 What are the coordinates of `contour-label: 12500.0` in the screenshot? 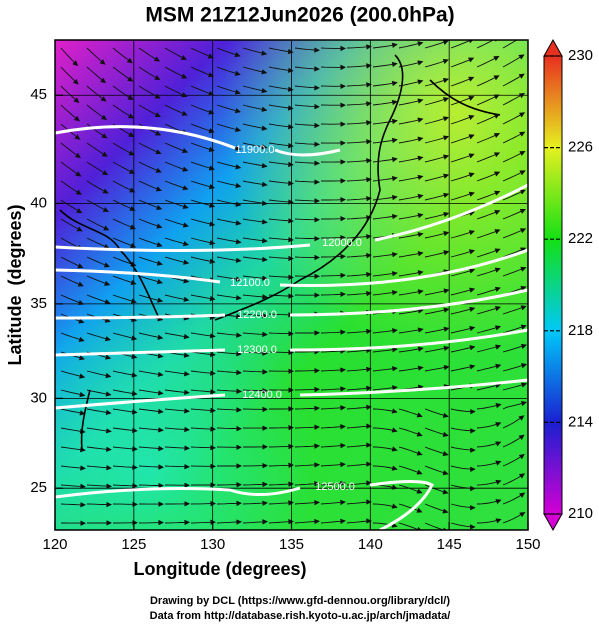 It's located at (335, 487).